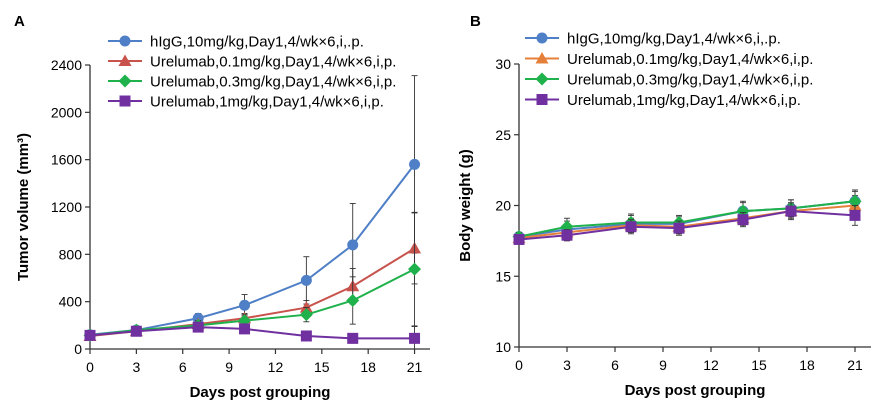  I want to click on y-tick-label: 800, so click(71, 254).